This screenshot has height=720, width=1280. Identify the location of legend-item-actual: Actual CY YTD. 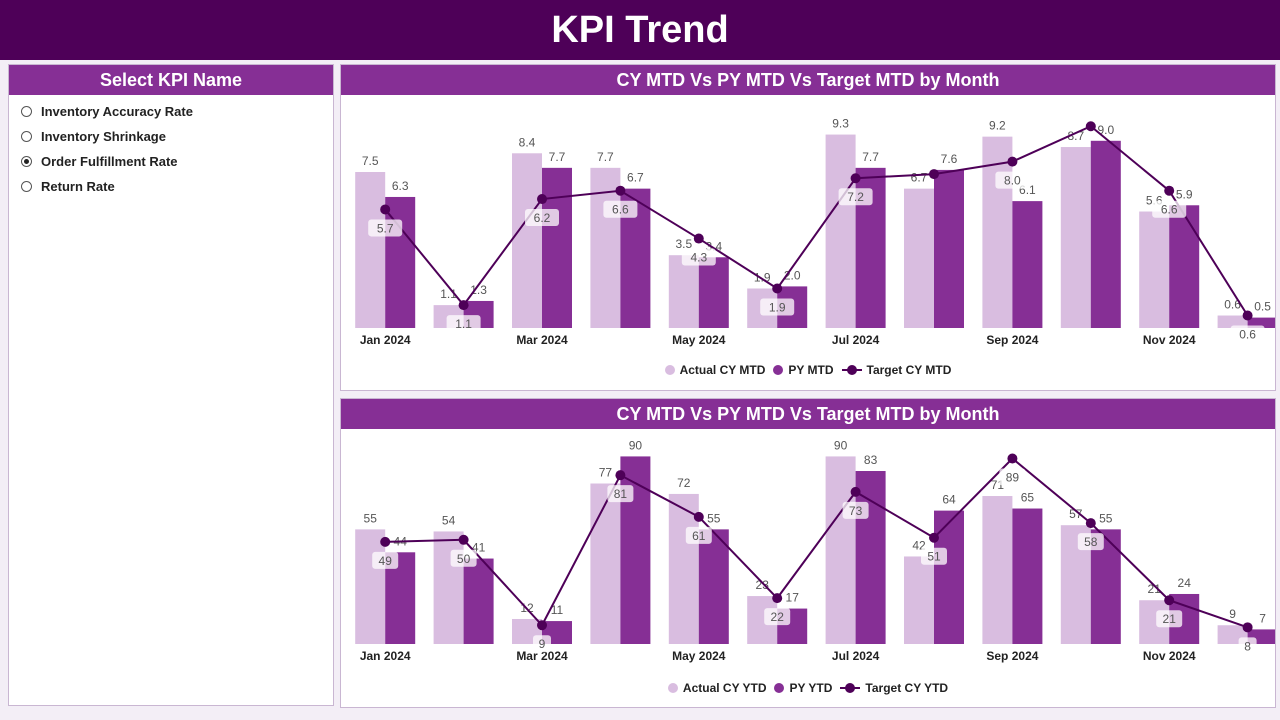
(717, 688).